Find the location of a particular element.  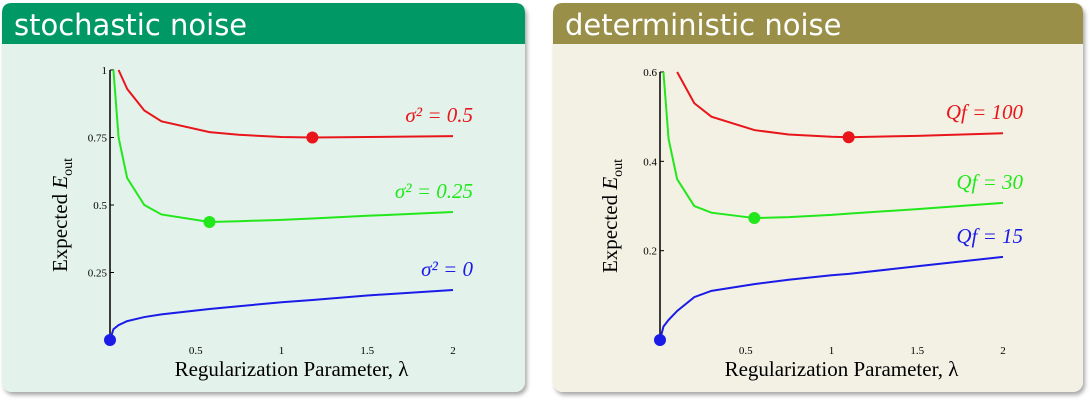

y-tick-label: 1 is located at coordinates (105, 71).